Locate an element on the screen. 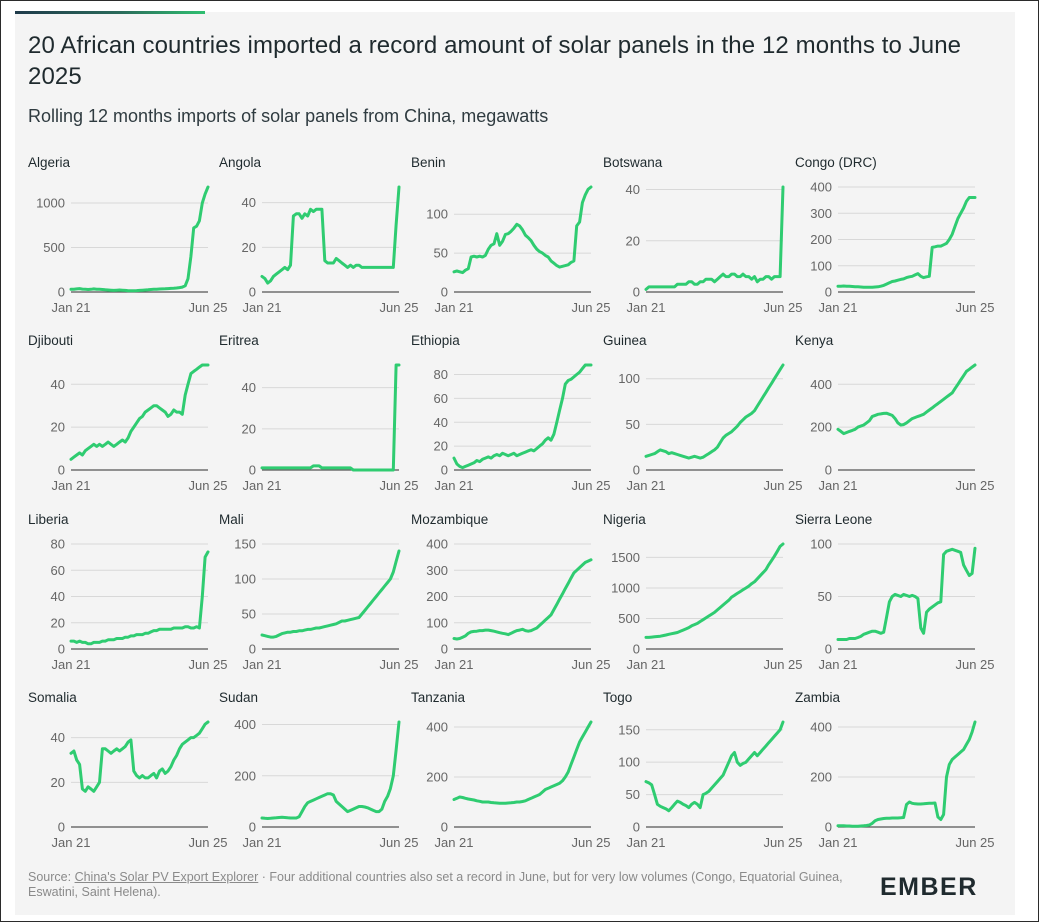  panel-title-nigeria: Nigeria is located at coordinates (624, 519).